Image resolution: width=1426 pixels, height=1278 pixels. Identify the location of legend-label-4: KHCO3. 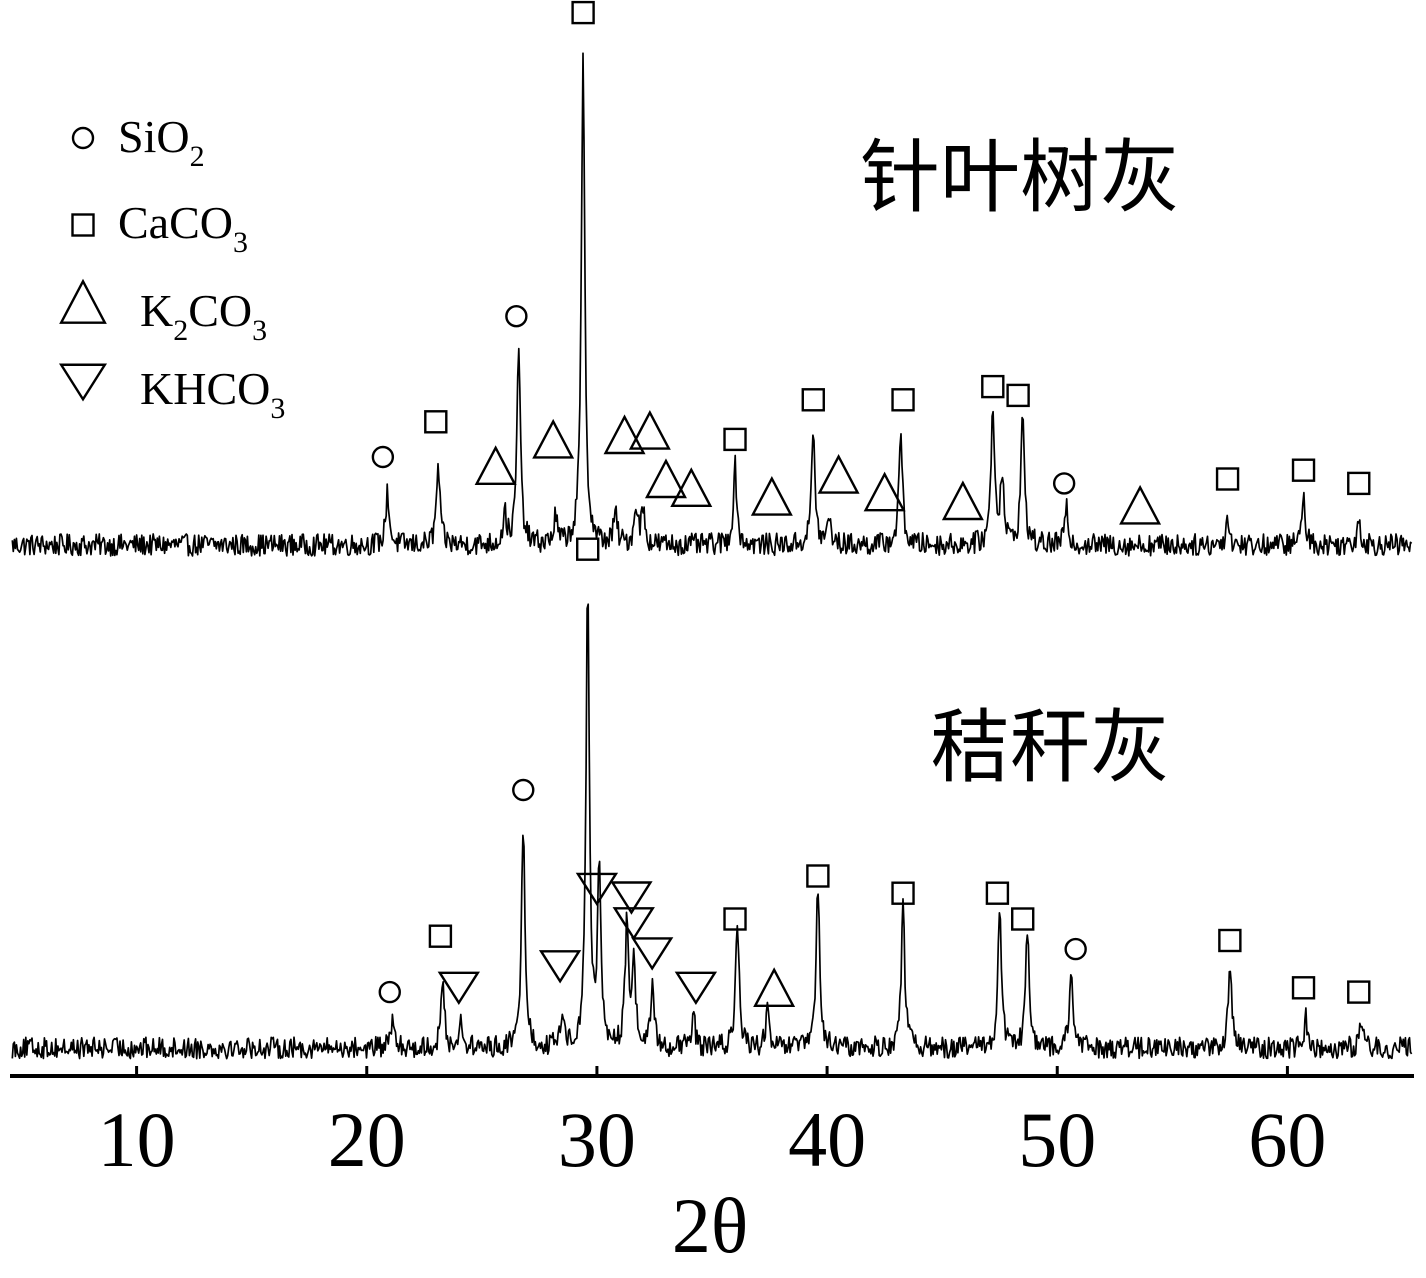
(212, 394).